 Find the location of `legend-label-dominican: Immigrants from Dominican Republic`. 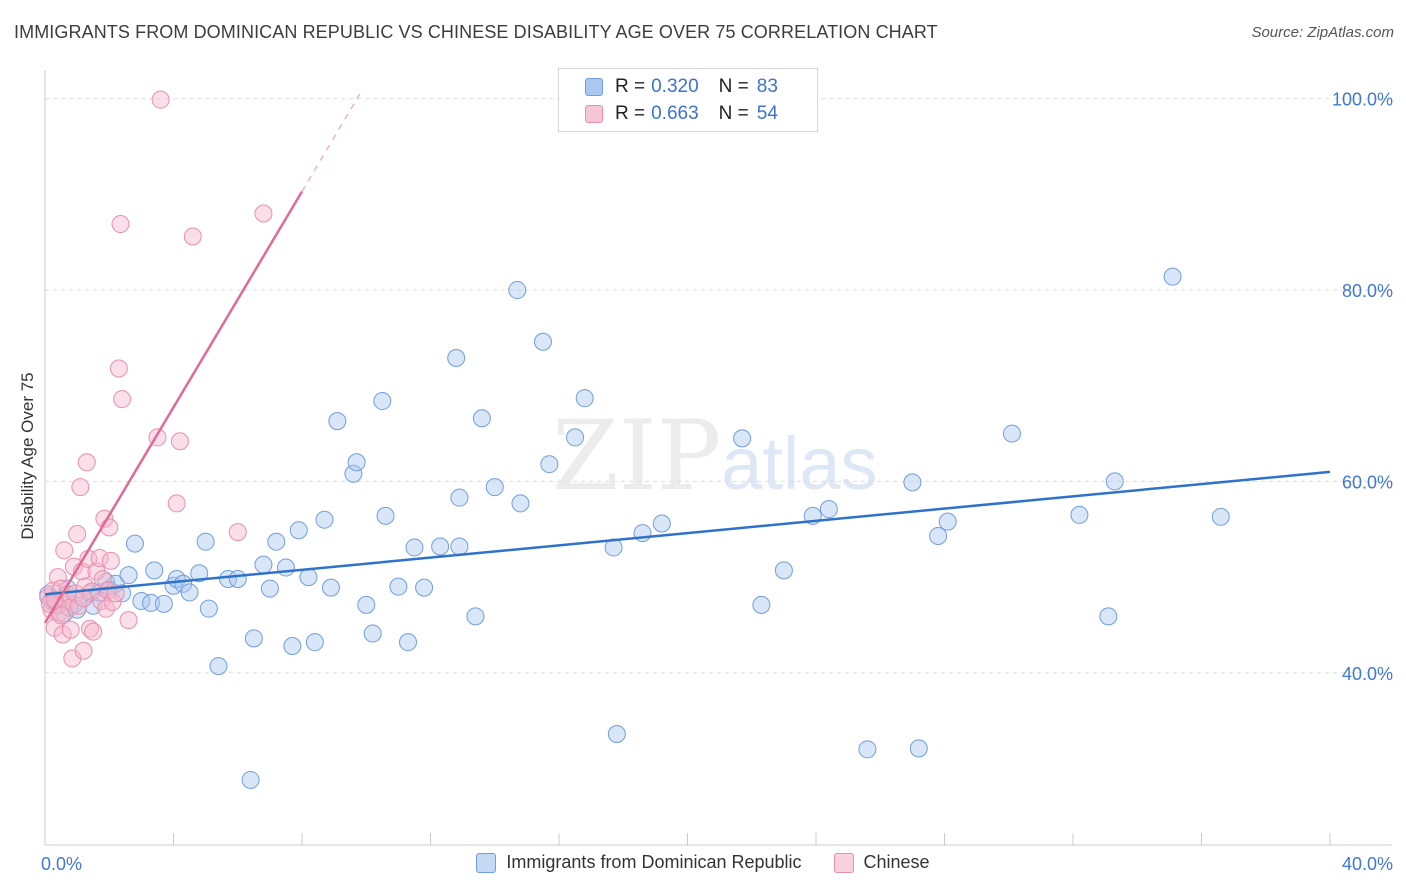

legend-label-dominican: Immigrants from Dominican Republic is located at coordinates (654, 862).